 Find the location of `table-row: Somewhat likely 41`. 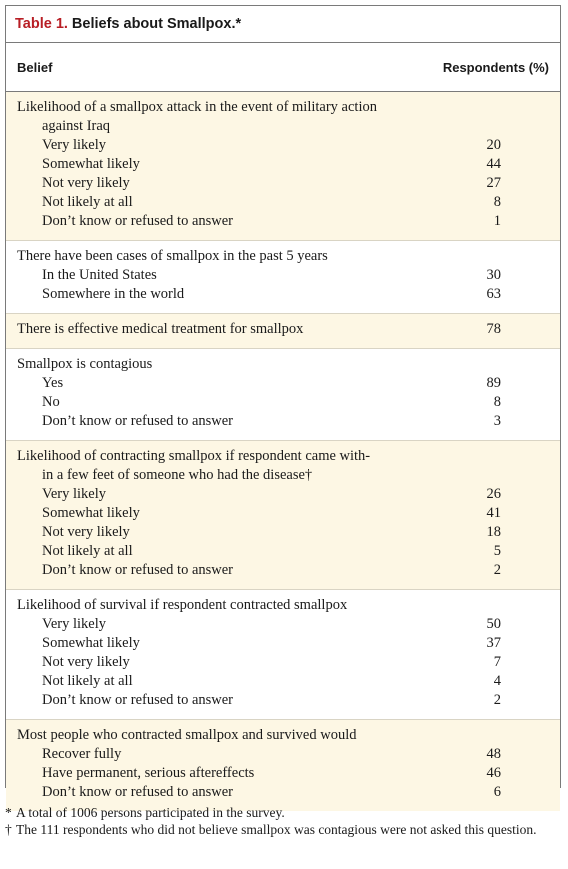

table-row: Somewhat likely 41 is located at coordinates (283, 513).